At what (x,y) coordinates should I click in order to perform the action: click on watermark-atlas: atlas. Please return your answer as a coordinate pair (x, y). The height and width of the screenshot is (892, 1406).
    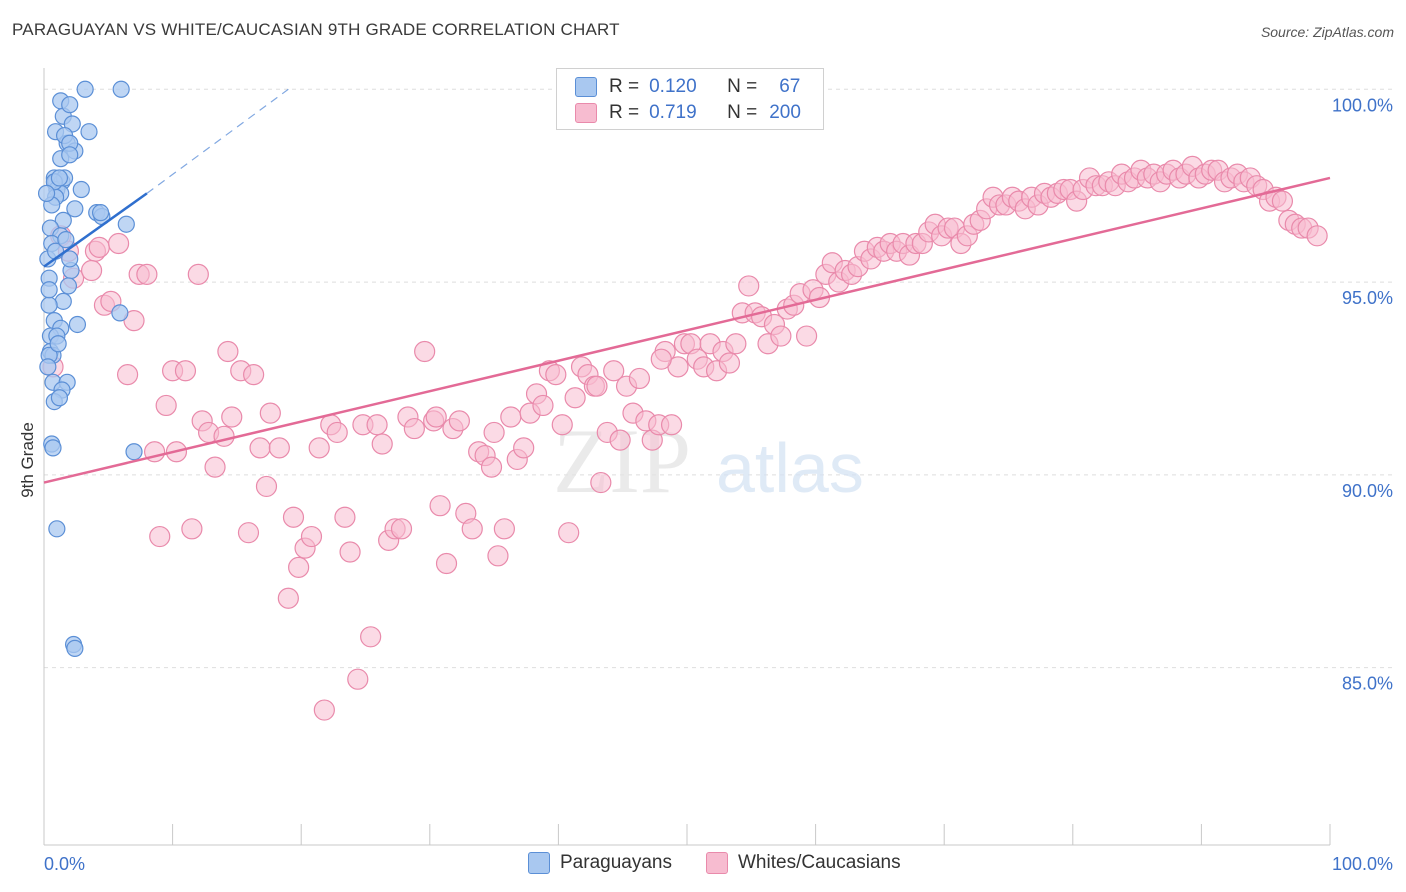
    Looking at the image, I should click on (790, 468).